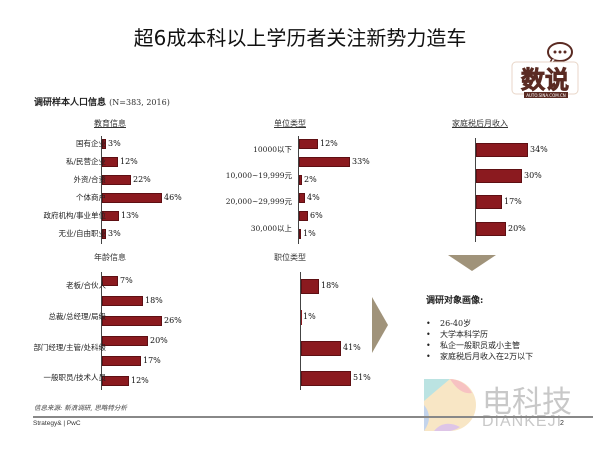 Image resolution: width=600 pixels, height=450 pixels. Describe the element at coordinates (57, 423) in the screenshot. I see `footer-brand: Strategy& | PwC` at that location.